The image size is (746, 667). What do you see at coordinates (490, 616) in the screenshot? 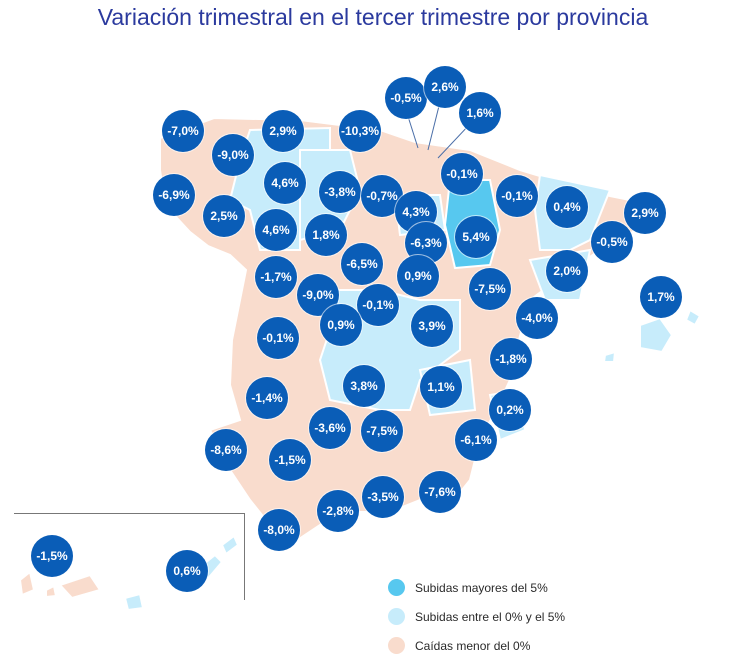
I see `legend-label: Subidas entre el 0% y el 5%` at bounding box center [490, 616].